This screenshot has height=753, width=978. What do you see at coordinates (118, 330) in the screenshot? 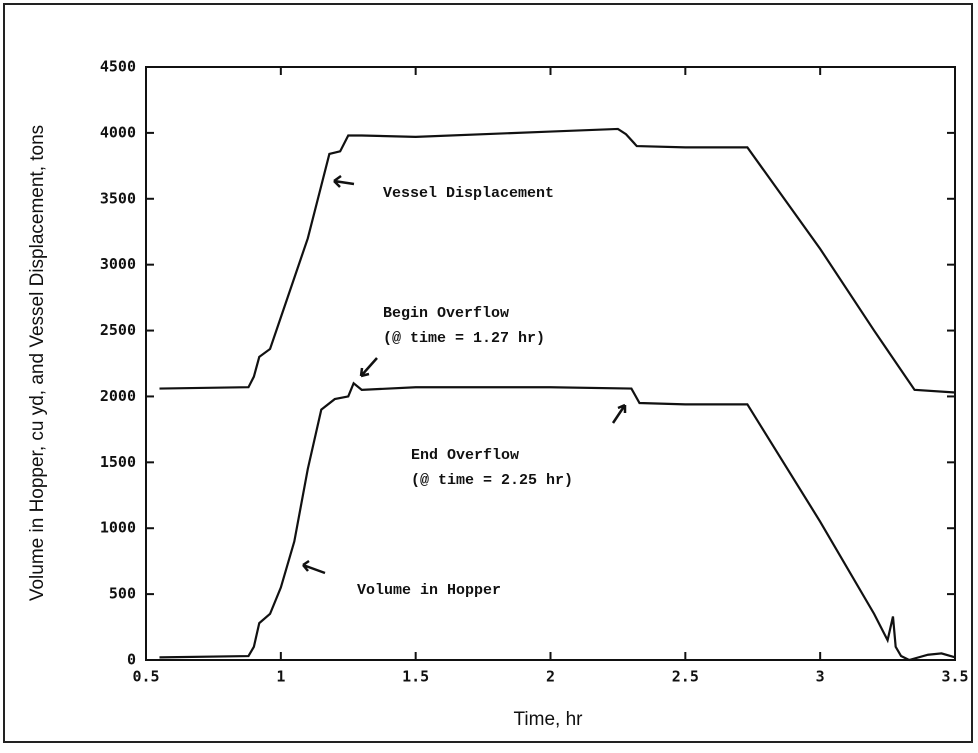
I see `y-tick-label: 2500` at bounding box center [118, 330].